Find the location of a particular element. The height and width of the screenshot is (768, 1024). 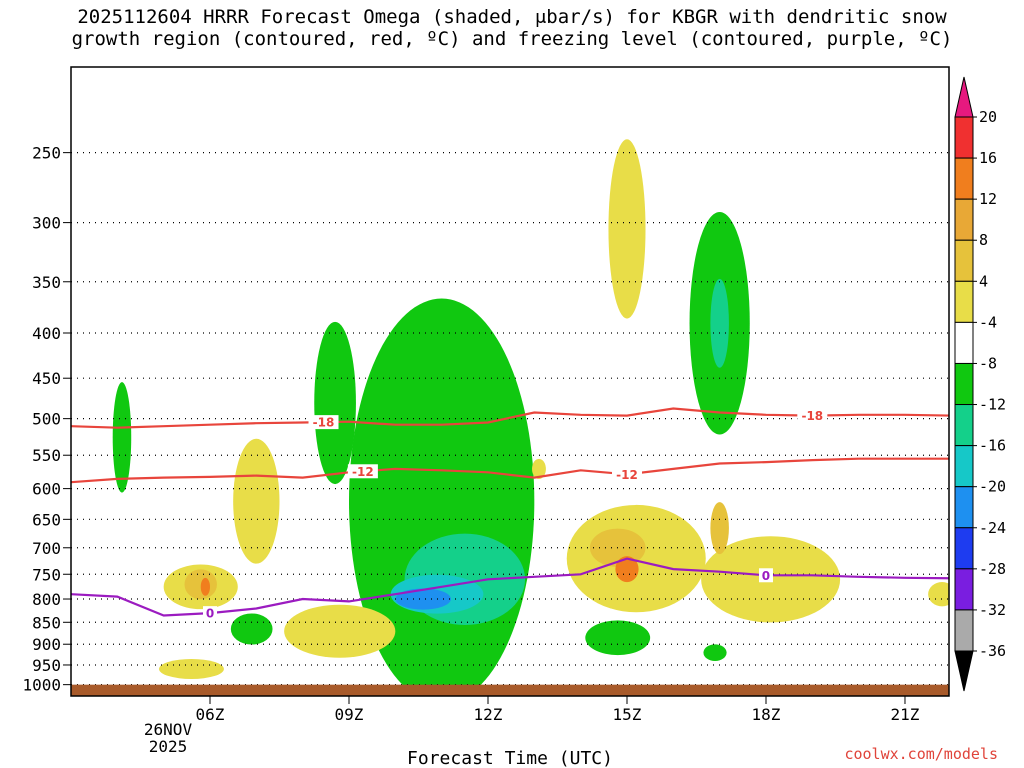

dgz-isotherm-1-label-1: -12 is located at coordinates (627, 475).